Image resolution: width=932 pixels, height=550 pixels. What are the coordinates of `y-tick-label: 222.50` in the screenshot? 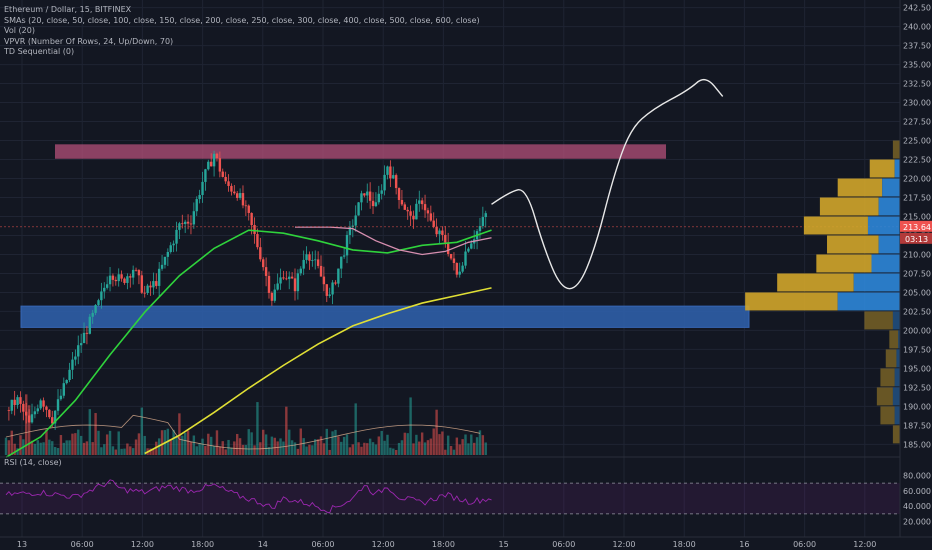 It's located at (917, 160).